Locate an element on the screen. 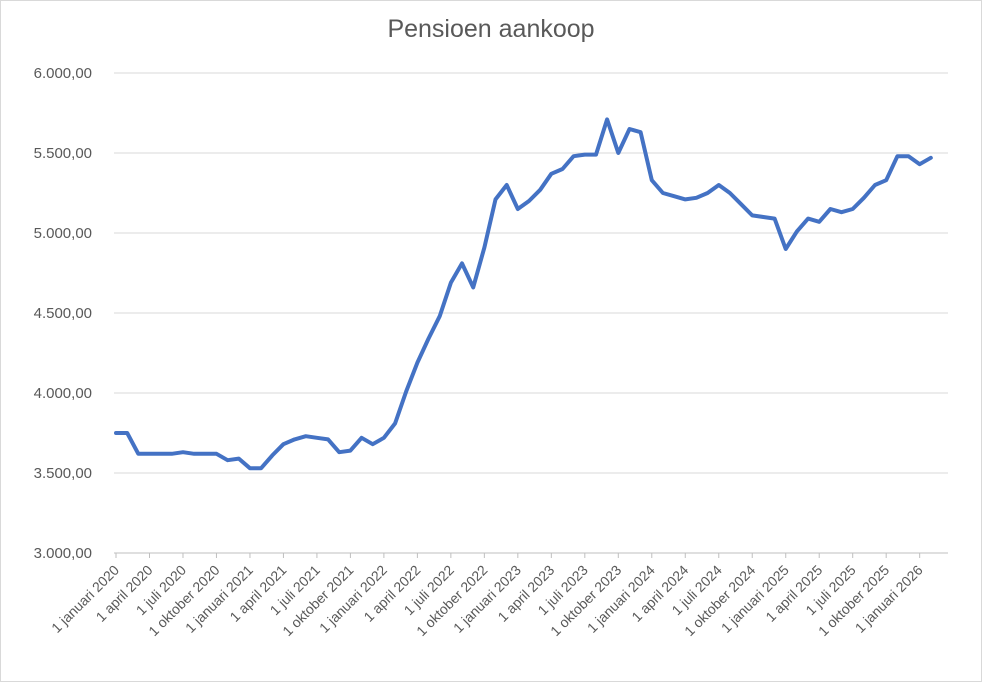  y-tick-label: 4.500,00 is located at coordinates (63, 313).